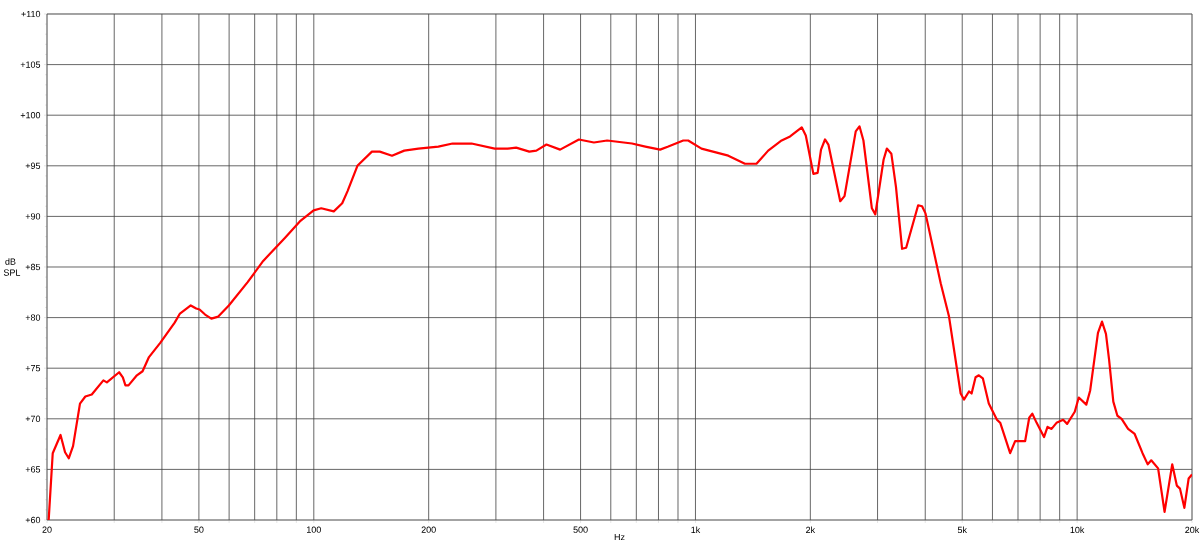 This screenshot has height=560, width=1200. What do you see at coordinates (962, 530) in the screenshot?
I see `x-tick-label: 5k` at bounding box center [962, 530].